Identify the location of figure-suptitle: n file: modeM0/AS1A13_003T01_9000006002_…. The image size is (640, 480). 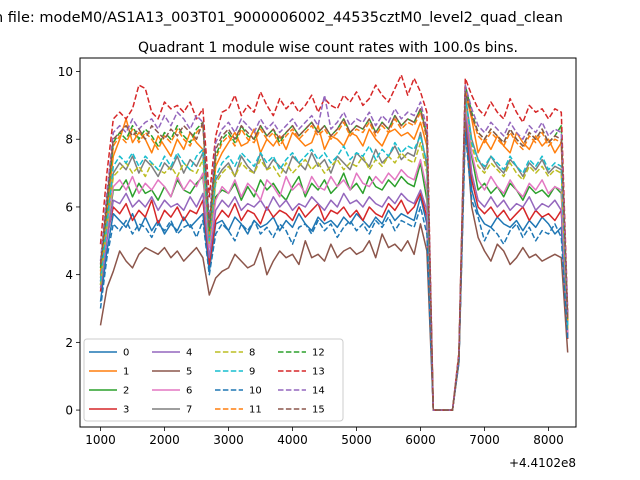
(281, 18).